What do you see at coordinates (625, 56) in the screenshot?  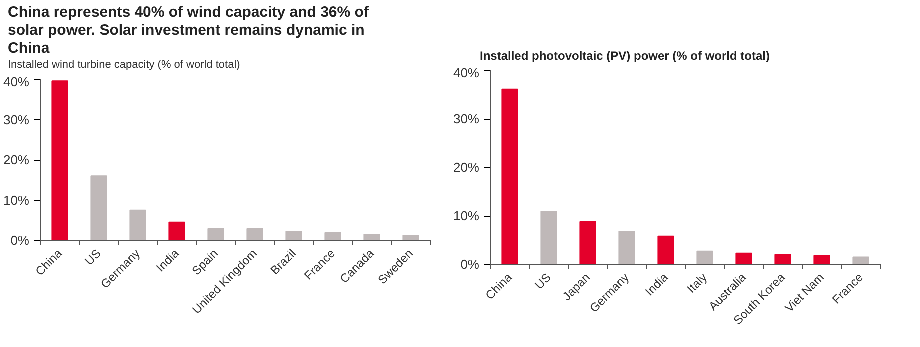 I see `chart-title: Installed photovoltaic (PV) power (% of world total)` at bounding box center [625, 56].